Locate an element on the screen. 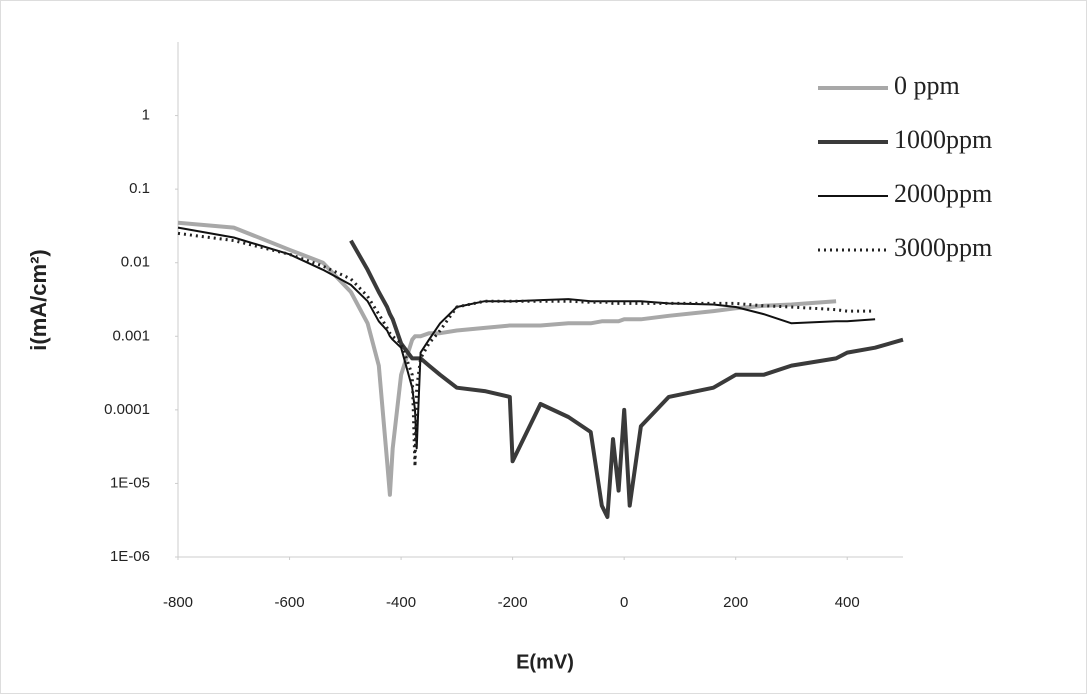  y-tick-label: 0.0001 is located at coordinates (127, 409).